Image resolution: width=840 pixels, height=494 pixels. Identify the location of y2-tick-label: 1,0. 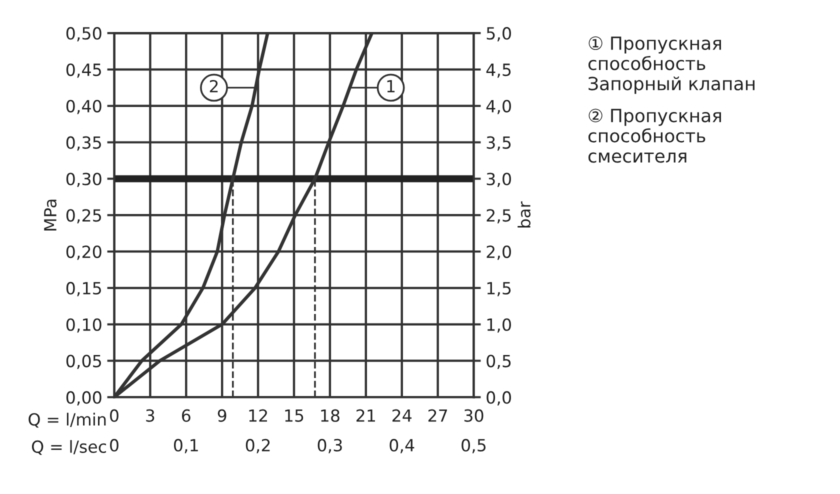
(499, 325).